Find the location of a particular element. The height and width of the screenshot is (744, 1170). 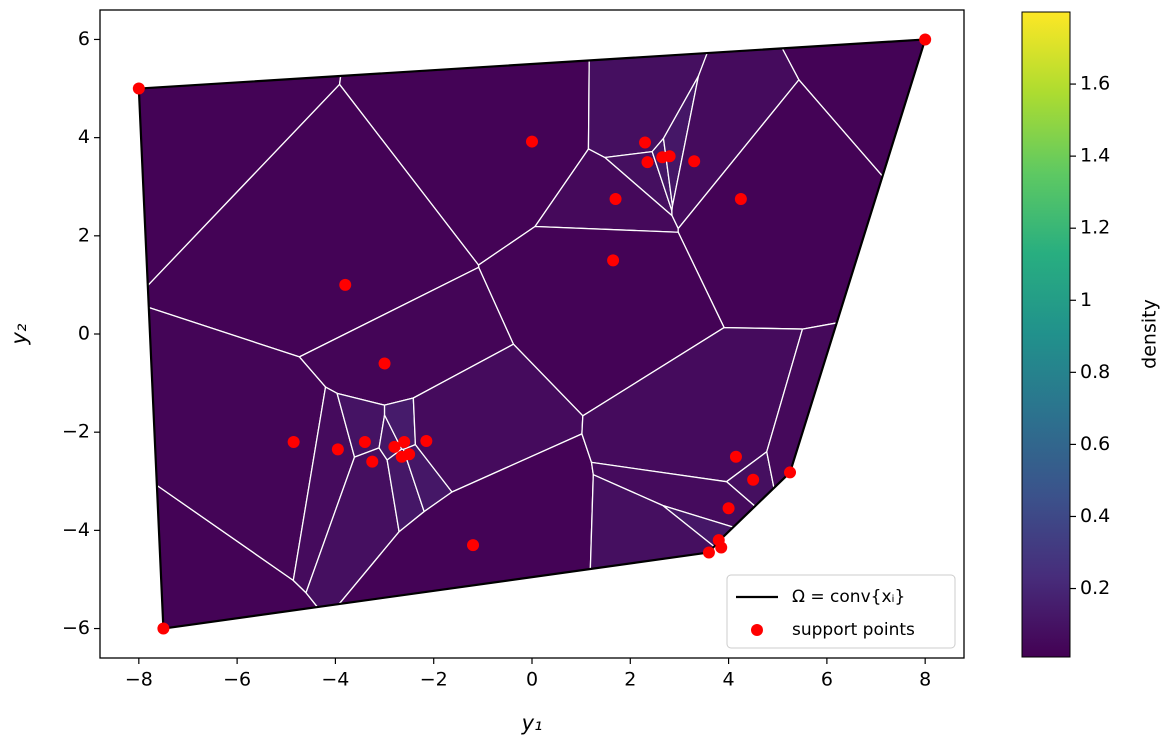

y-tick-label: −6 is located at coordinates (76, 628).